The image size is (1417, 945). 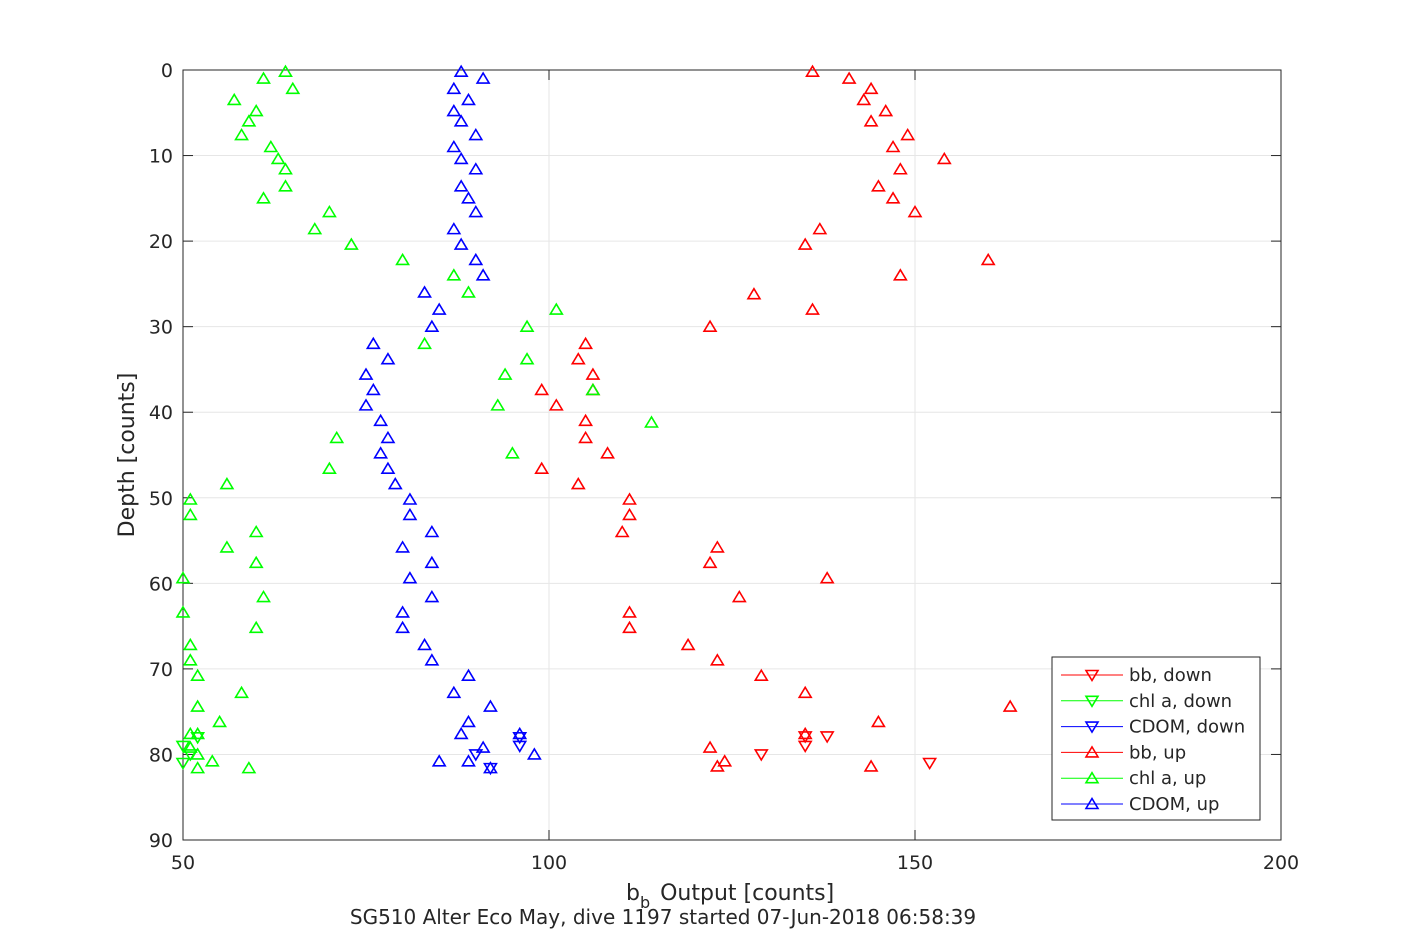 I want to click on y-tick-label: 40, so click(x=161, y=413).